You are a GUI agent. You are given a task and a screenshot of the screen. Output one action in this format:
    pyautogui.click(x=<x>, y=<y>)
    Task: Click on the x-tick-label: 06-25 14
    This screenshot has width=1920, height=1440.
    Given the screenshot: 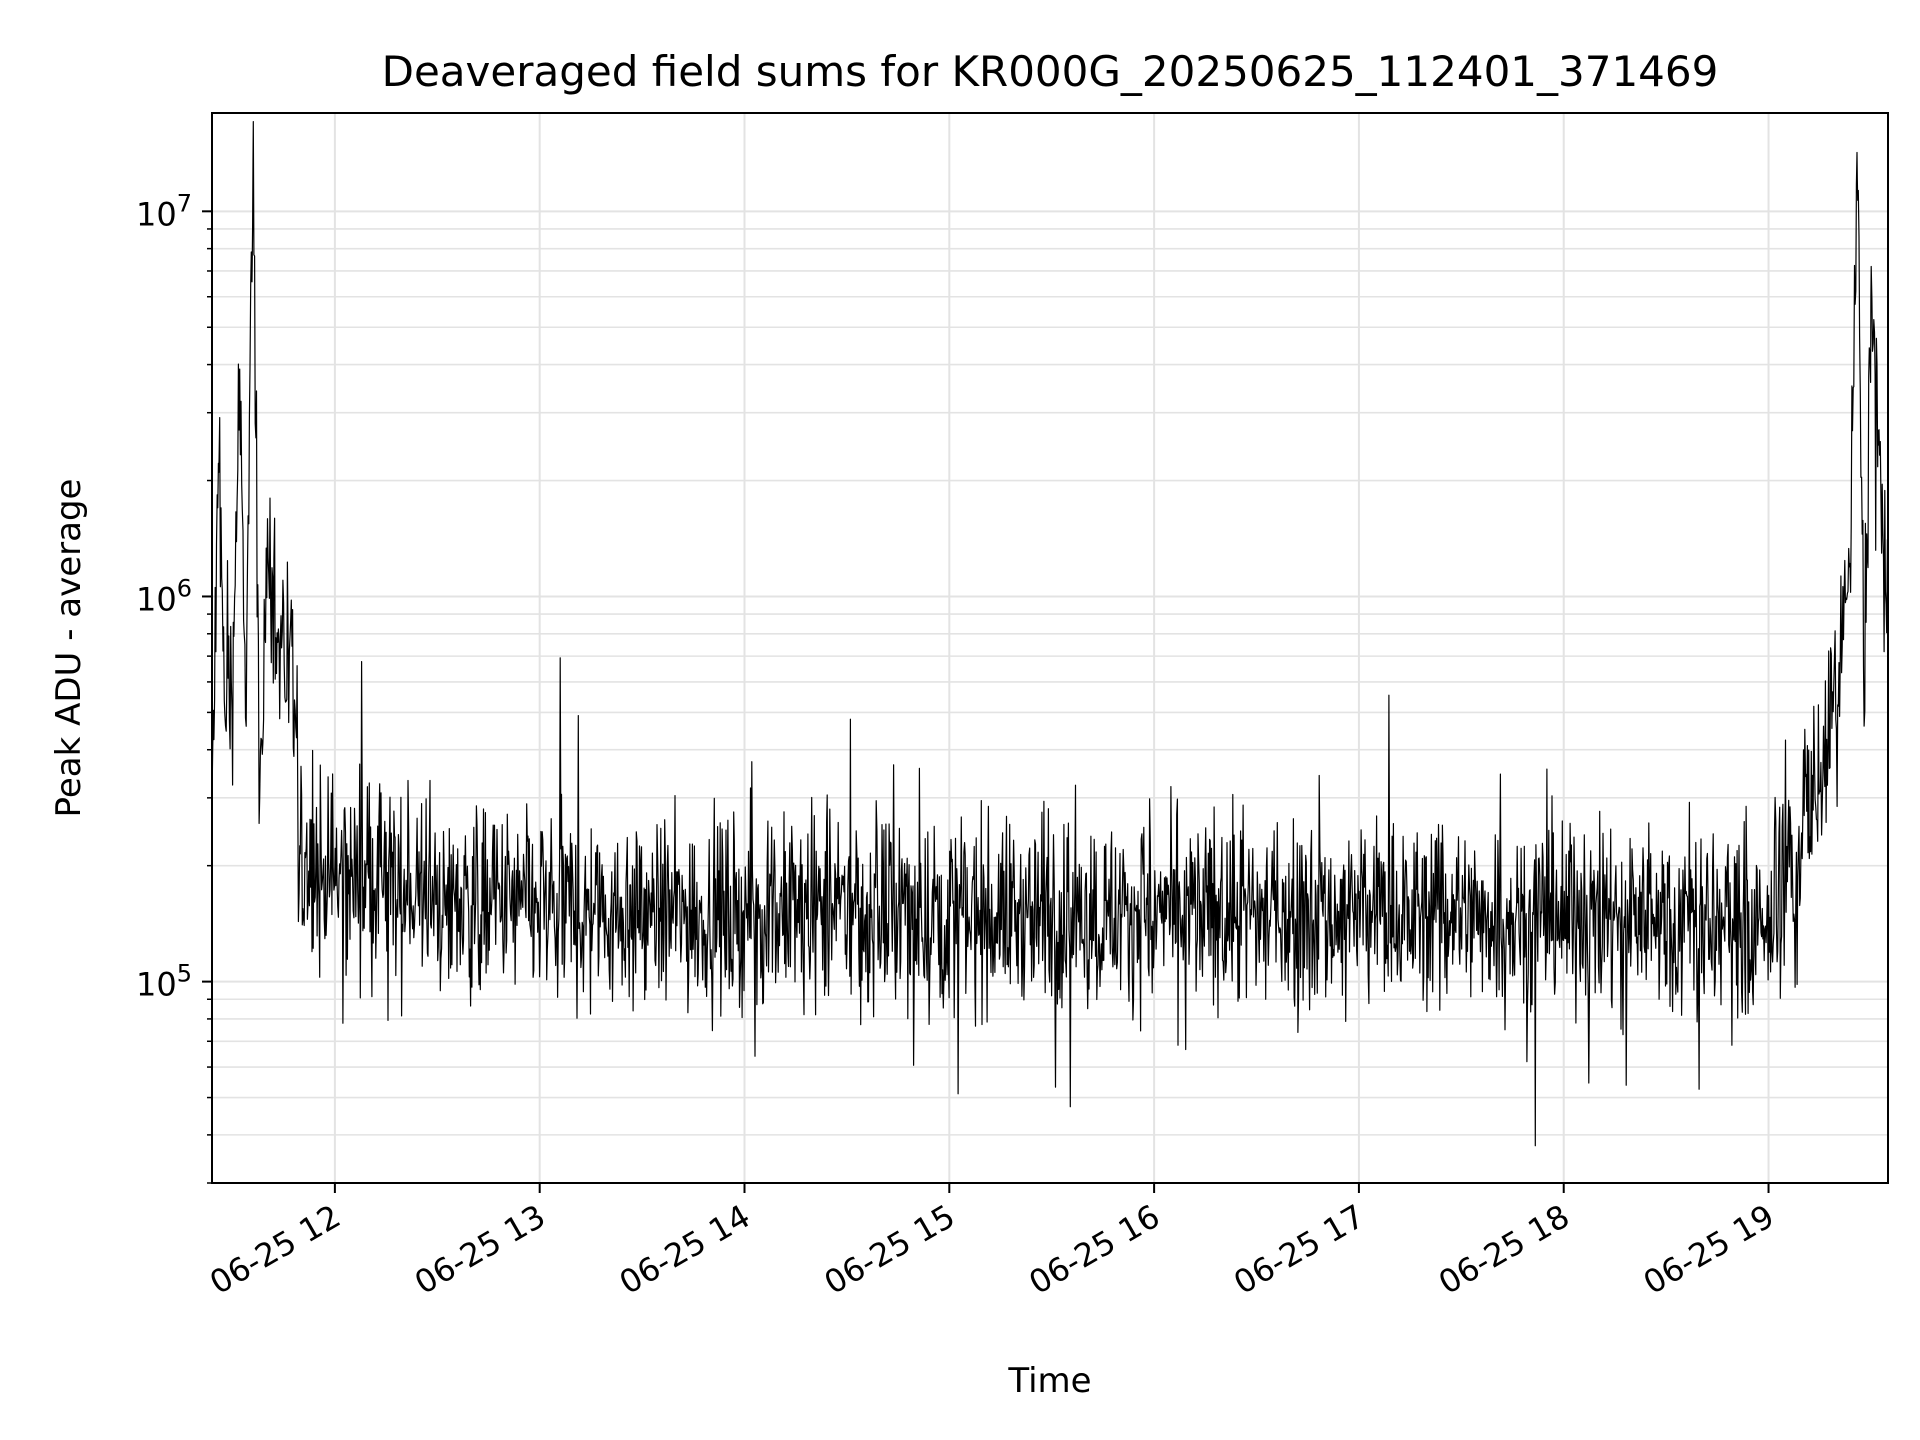 What is the action you would take?
    pyautogui.click(x=685, y=1249)
    